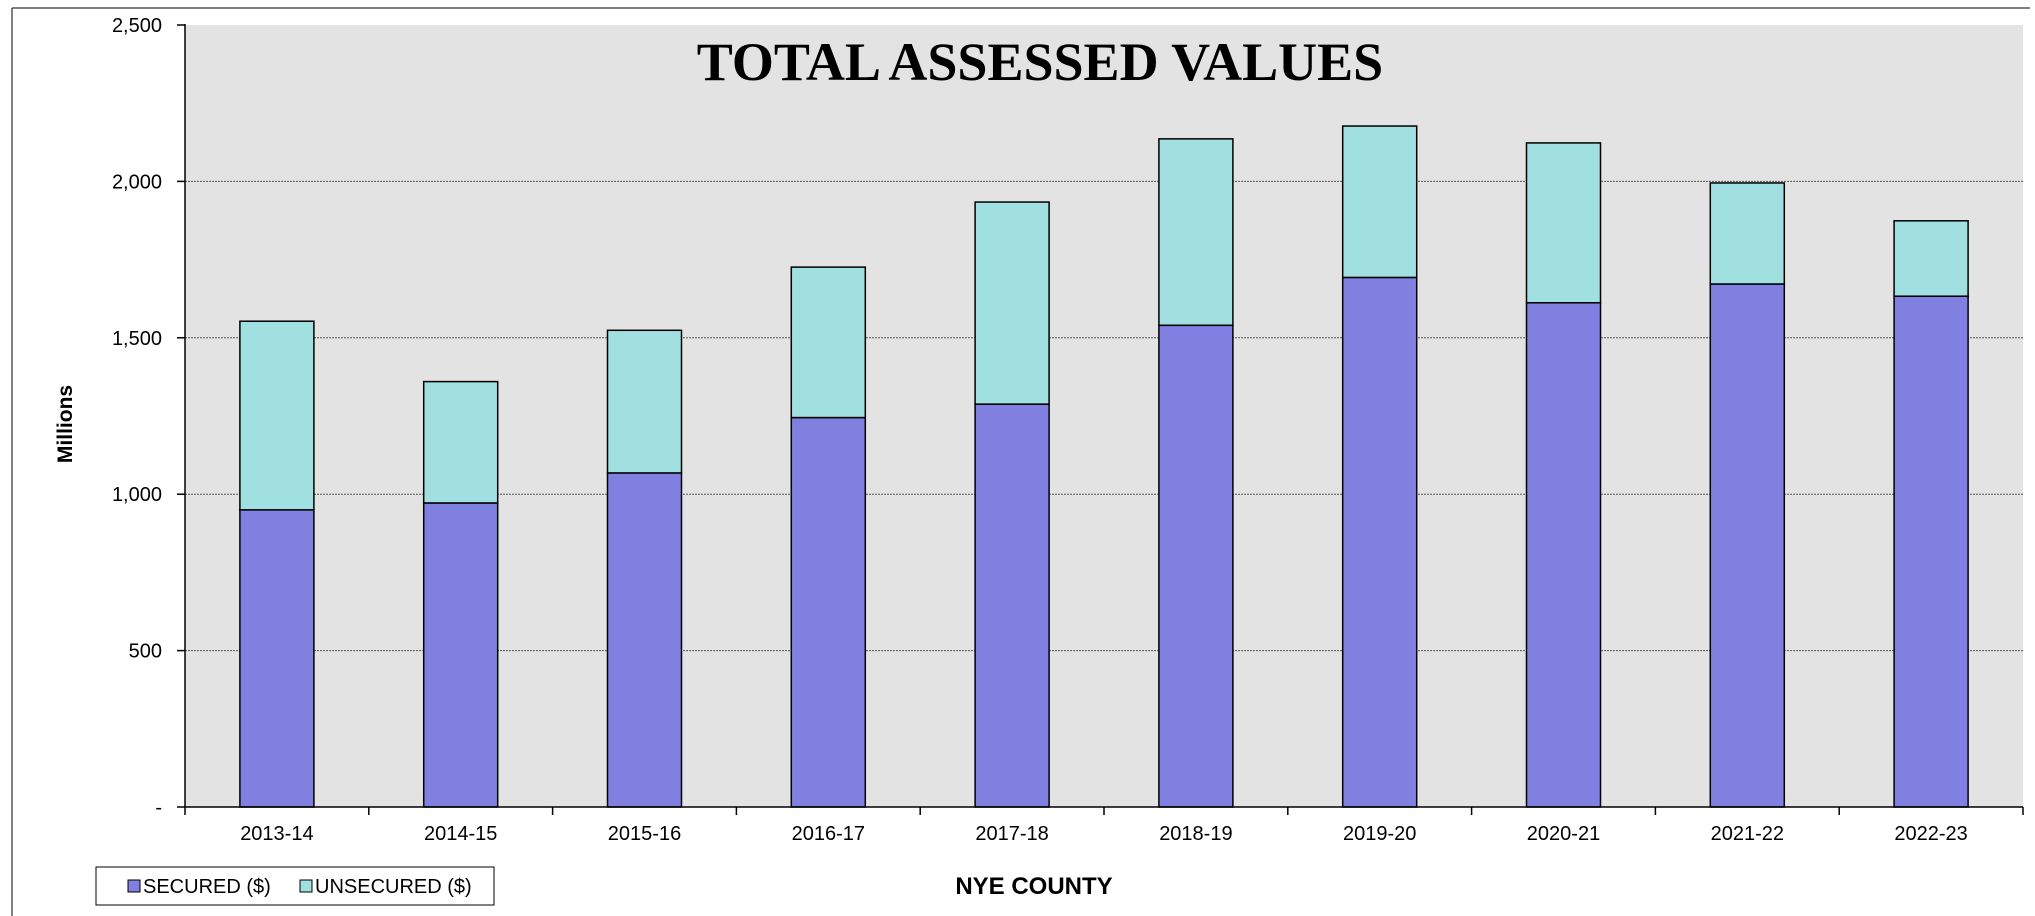 This screenshot has width=2035, height=916. I want to click on x-tick-label-2021-22: 2021-22, so click(1747, 834).